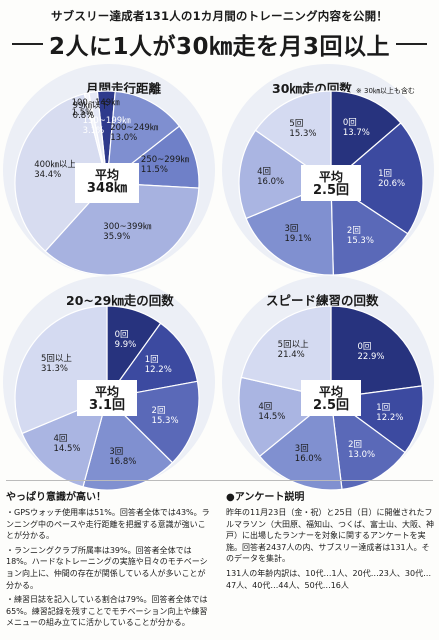 This screenshot has width=439, height=640. What do you see at coordinates (296, 124) in the screenshot?
I see `slice-category: 5回` at bounding box center [296, 124].